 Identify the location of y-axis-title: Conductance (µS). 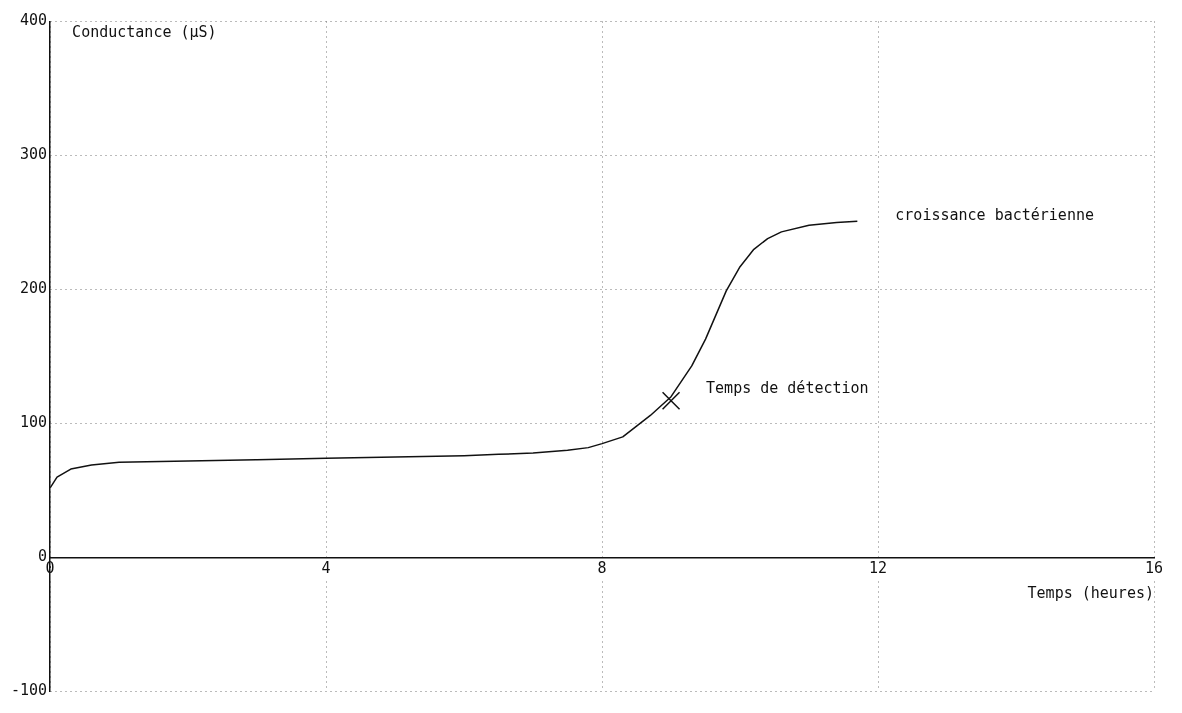
(144, 32).